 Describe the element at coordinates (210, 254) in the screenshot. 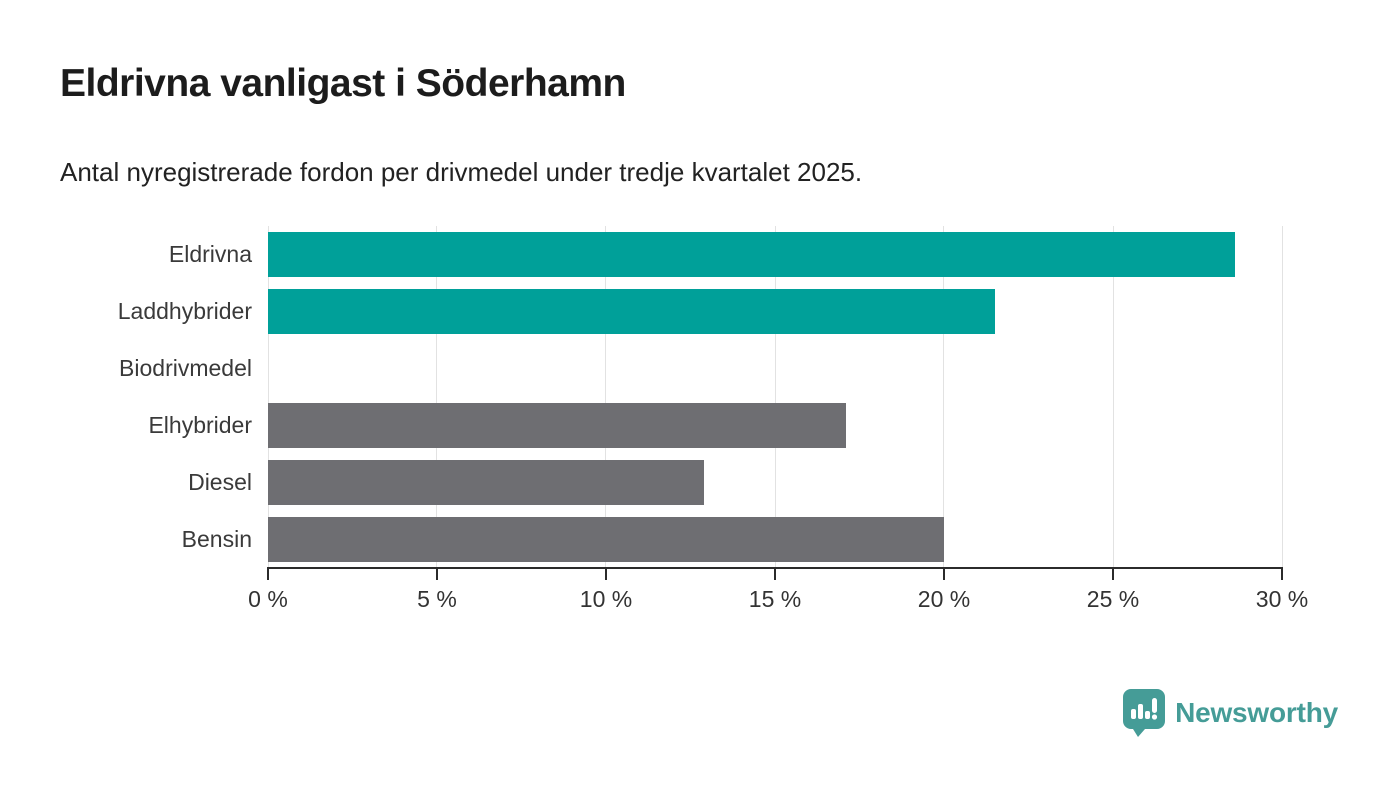

I see `category-label-eldrivna: Eldrivna` at that location.